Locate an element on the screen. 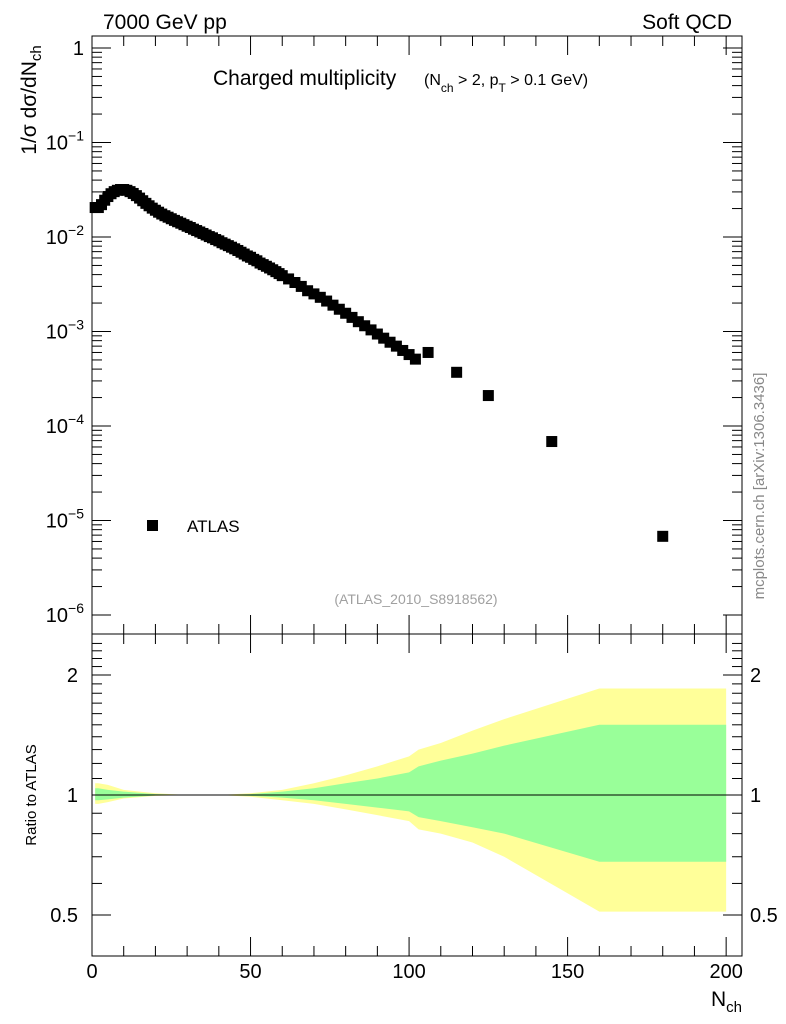 The width and height of the screenshot is (786, 1024). y-tick-label: 10⁻¹ is located at coordinates (65, 141).